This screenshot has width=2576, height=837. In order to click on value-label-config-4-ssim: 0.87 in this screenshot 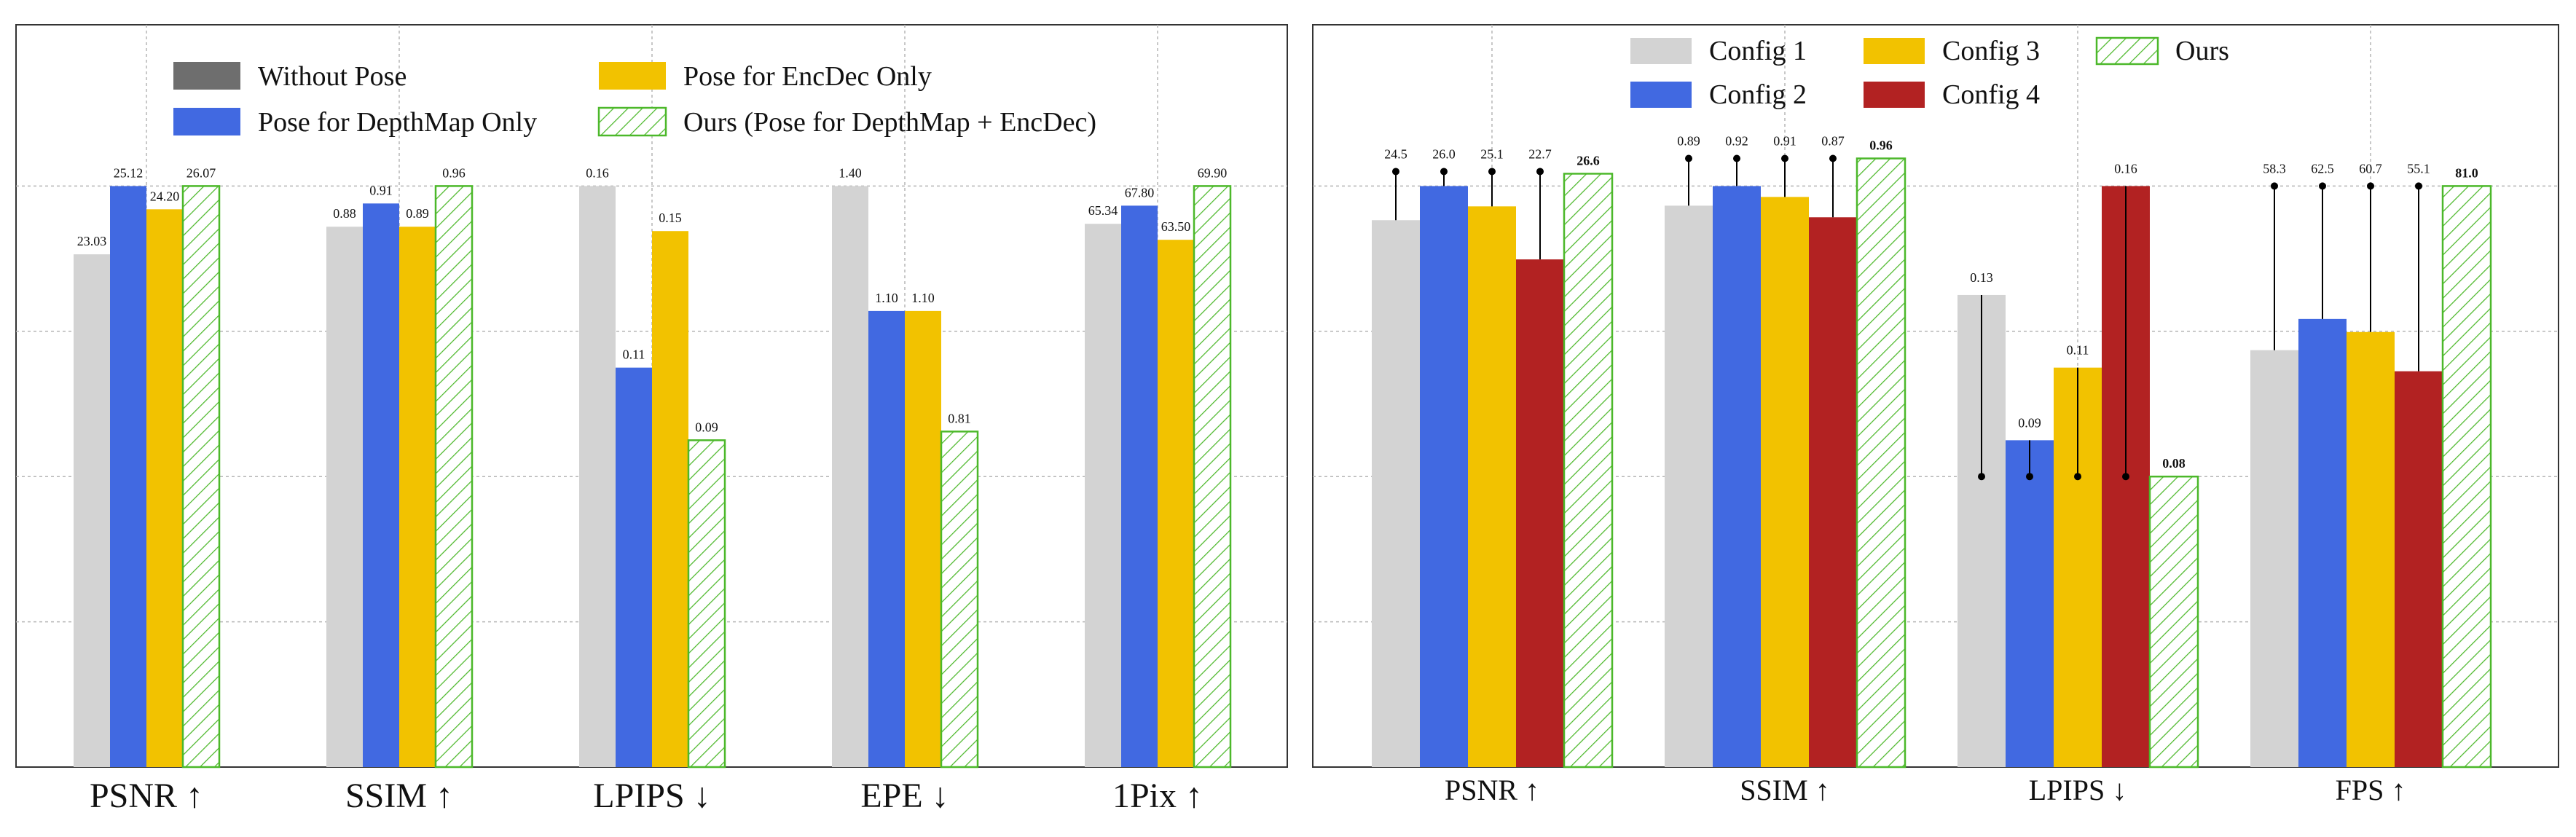, I will do `click(1833, 141)`.